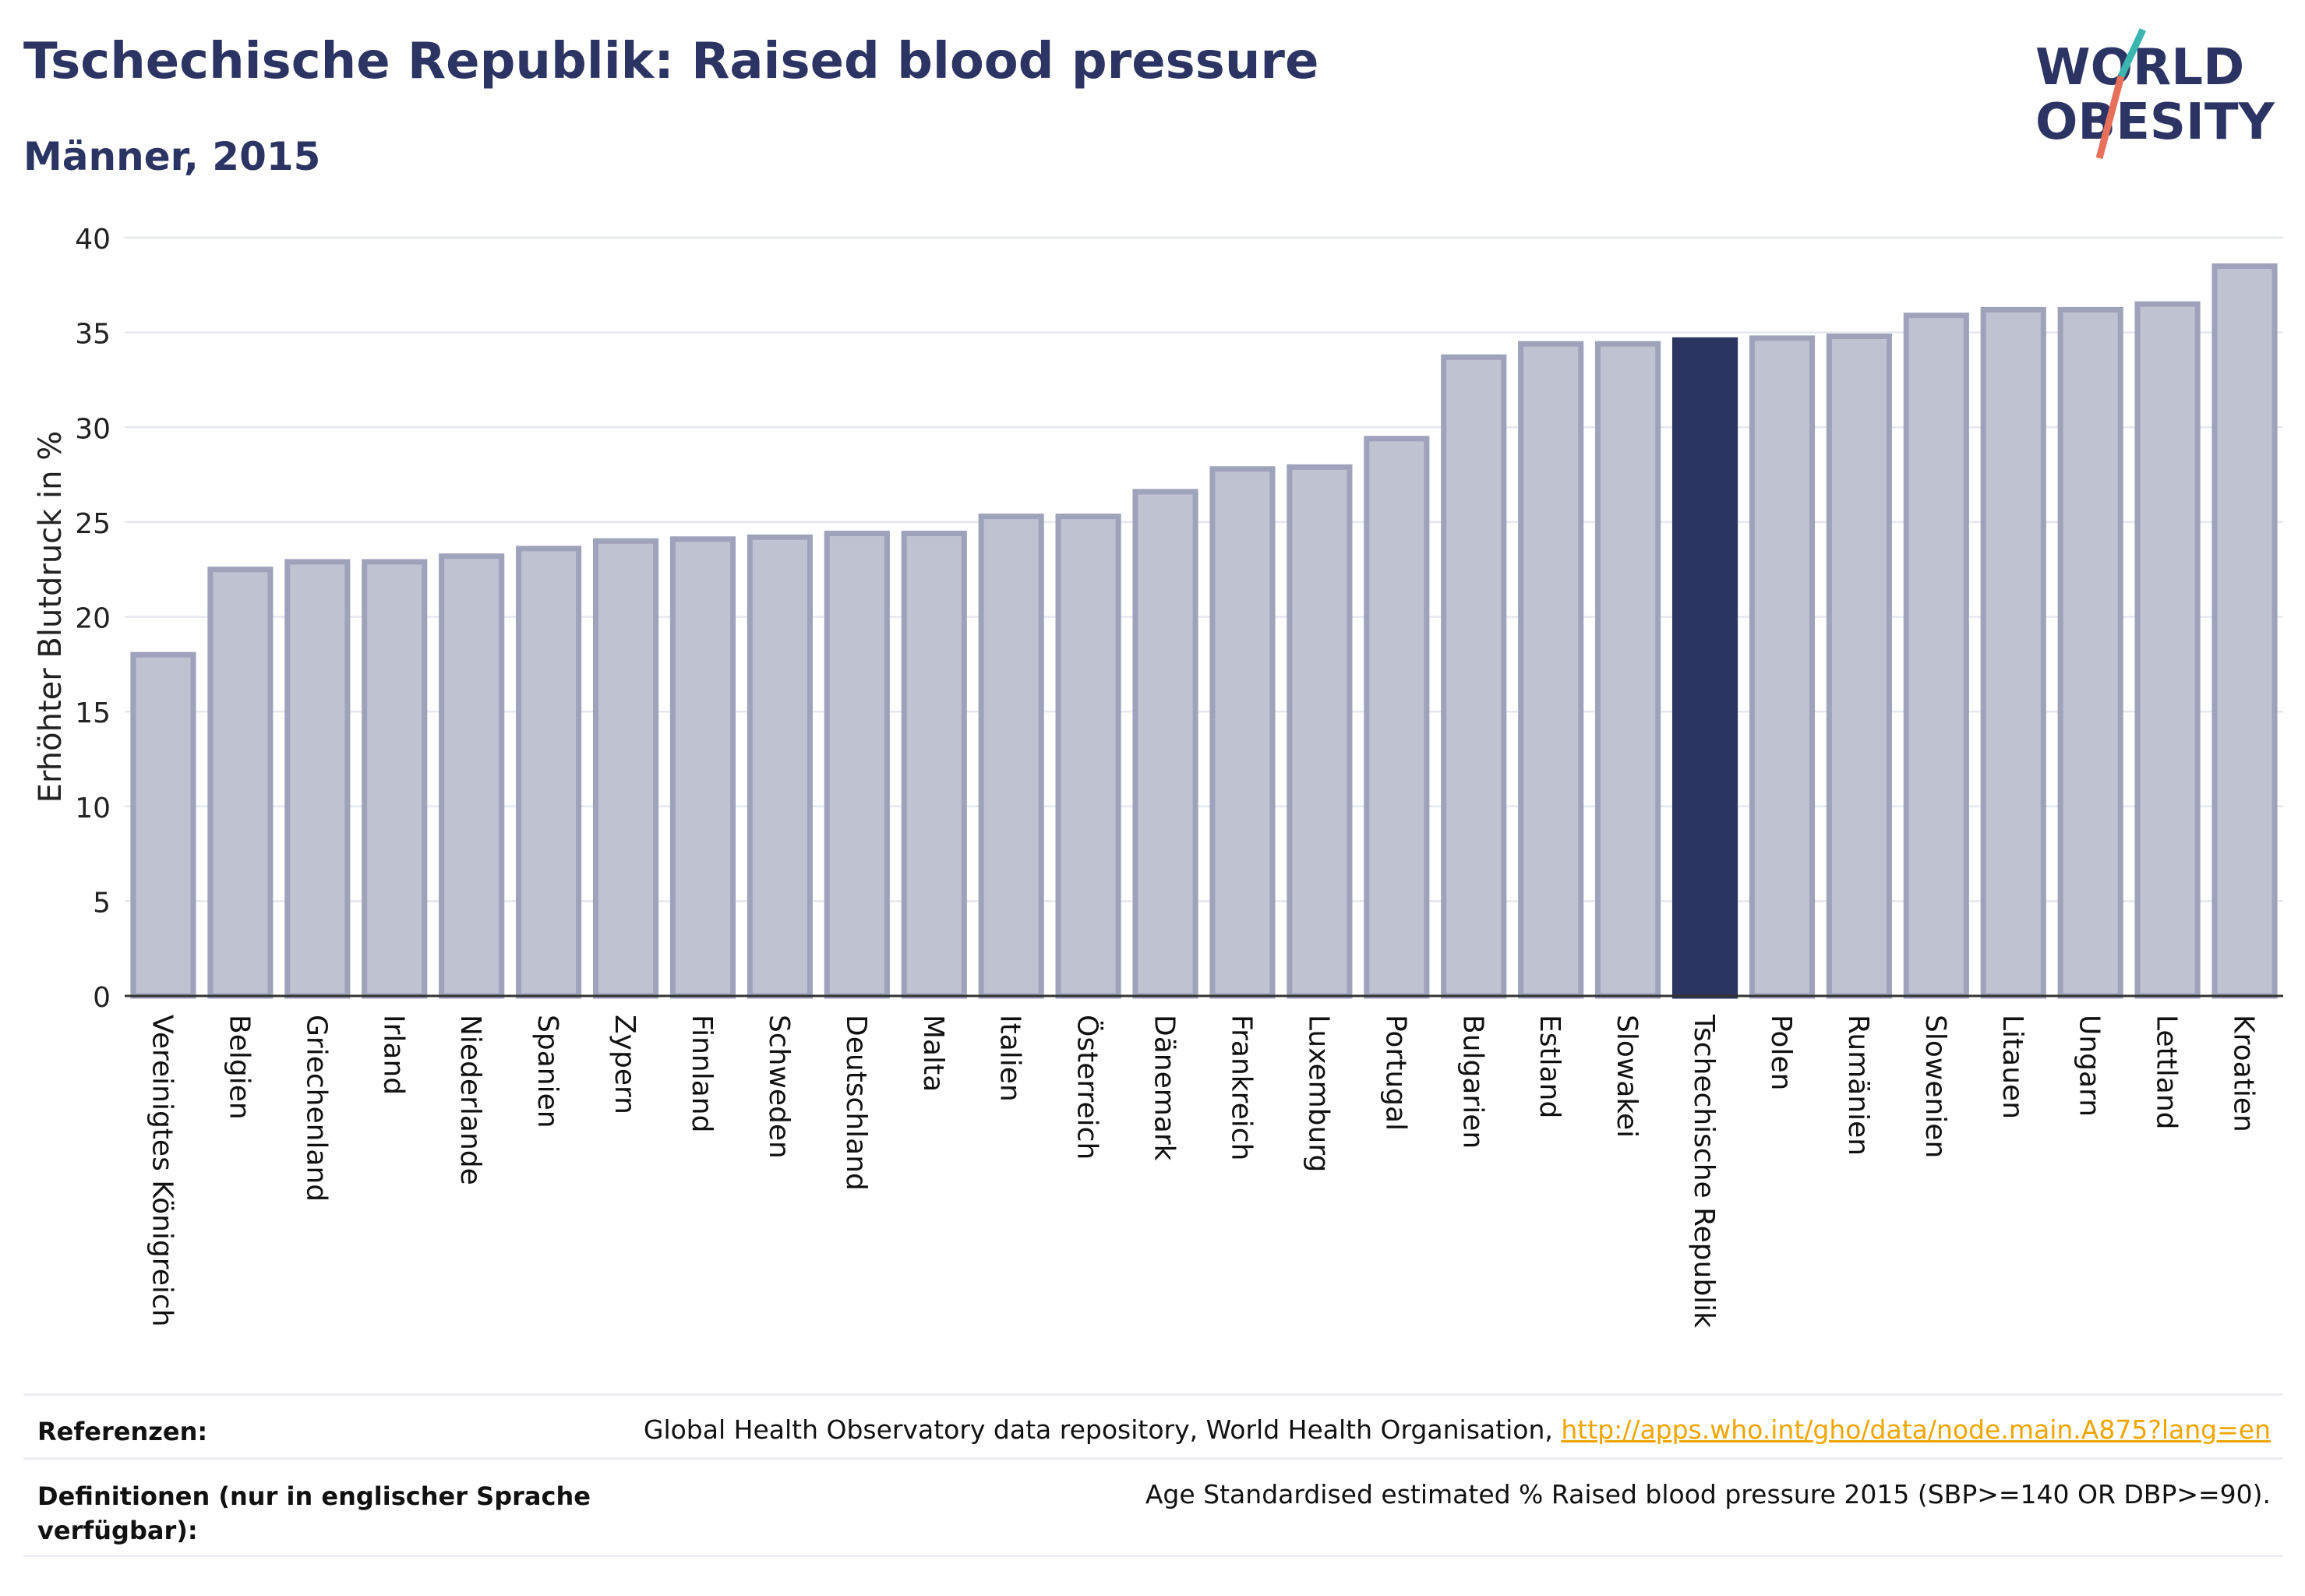 This screenshot has height=1596, width=2305. What do you see at coordinates (1782, 667) in the screenshot?
I see `bar-polen` at bounding box center [1782, 667].